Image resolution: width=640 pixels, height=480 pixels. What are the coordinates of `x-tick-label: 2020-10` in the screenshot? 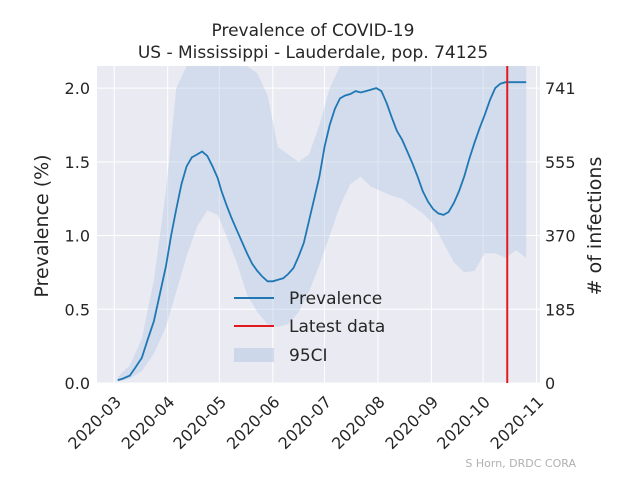 It's located at (463, 422).